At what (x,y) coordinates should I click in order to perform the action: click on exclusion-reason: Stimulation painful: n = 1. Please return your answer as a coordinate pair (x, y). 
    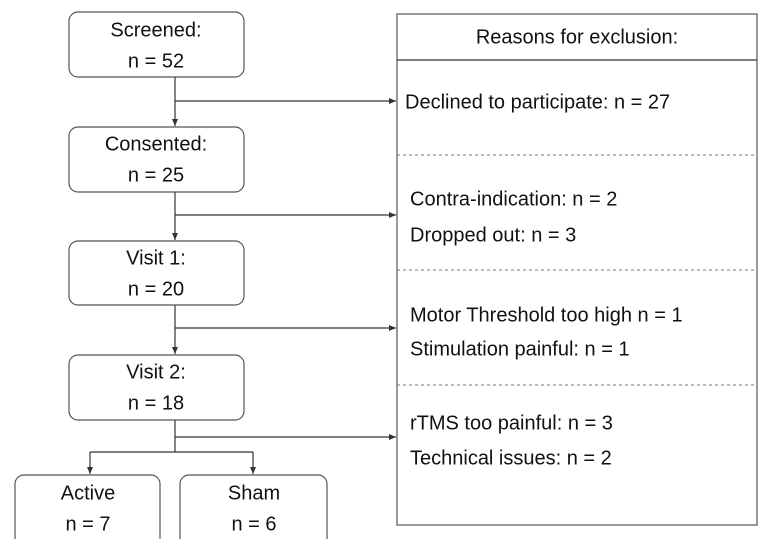
    Looking at the image, I should click on (520, 349).